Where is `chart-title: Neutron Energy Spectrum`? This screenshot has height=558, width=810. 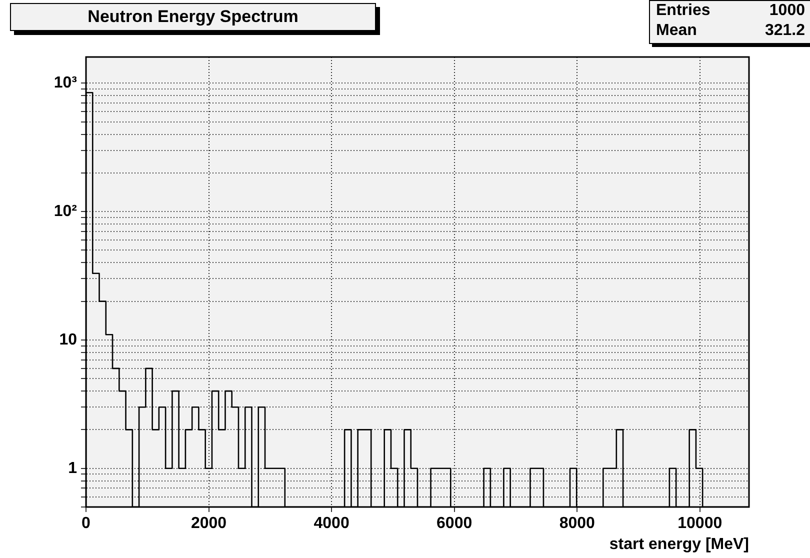 chart-title: Neutron Energy Spectrum is located at coordinates (193, 17).